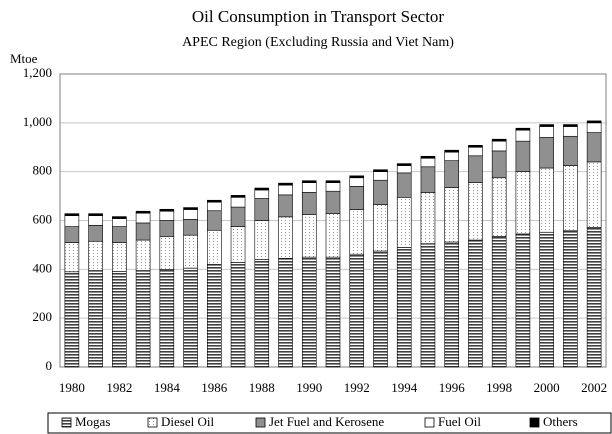  Describe the element at coordinates (187, 421) in the screenshot. I see `legend-label: Diesel Oil` at that location.